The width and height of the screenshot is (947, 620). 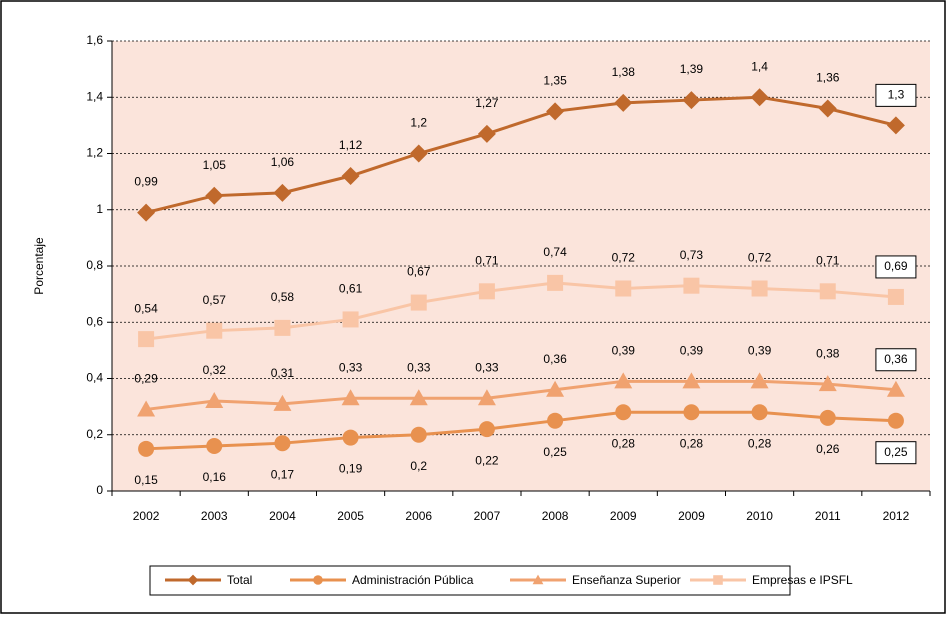 I want to click on data-label: 1,39, so click(x=692, y=69).